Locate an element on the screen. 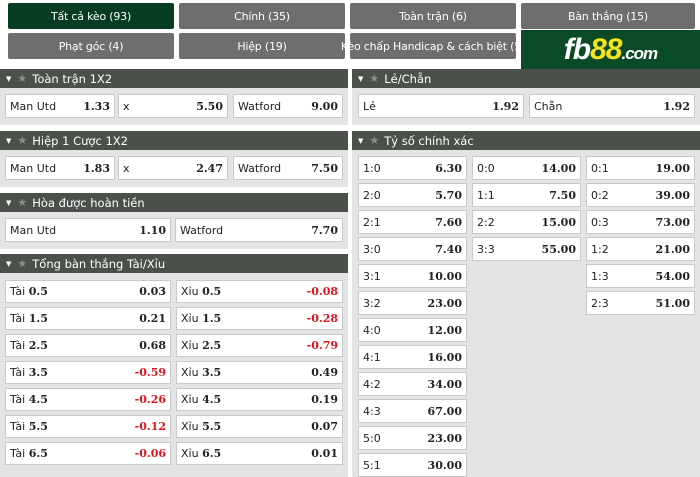  odds-cell: Tài 6.5 -0.06 is located at coordinates (88, 453).